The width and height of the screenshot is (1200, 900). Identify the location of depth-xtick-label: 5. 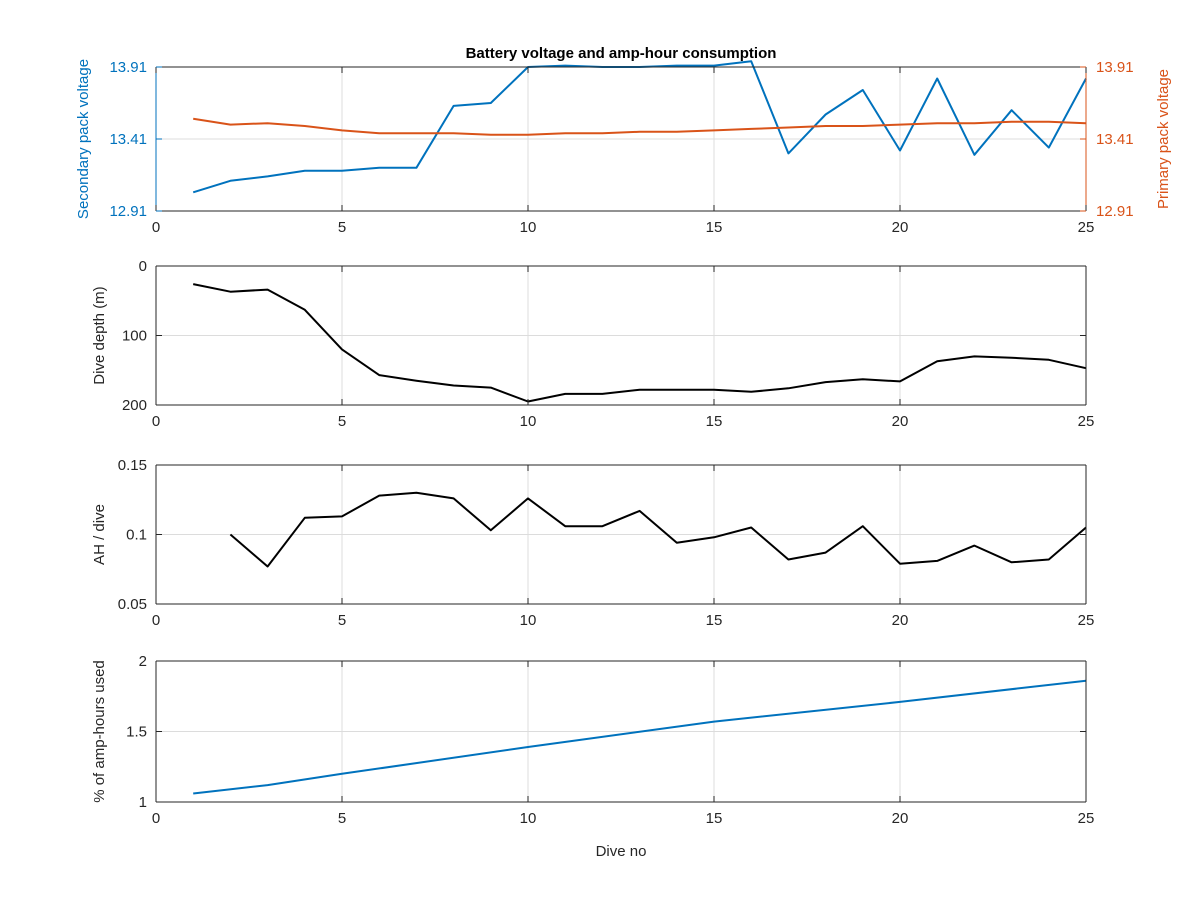
(342, 421).